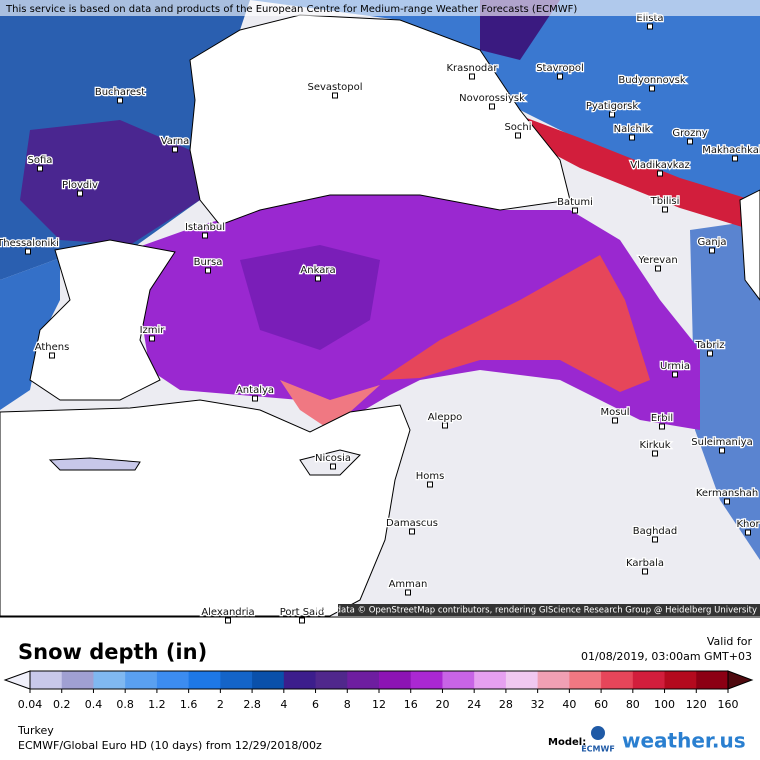 This screenshot has height=760, width=760. Describe the element at coordinates (333, 458) in the screenshot. I see `city-label: Nicosia` at that location.